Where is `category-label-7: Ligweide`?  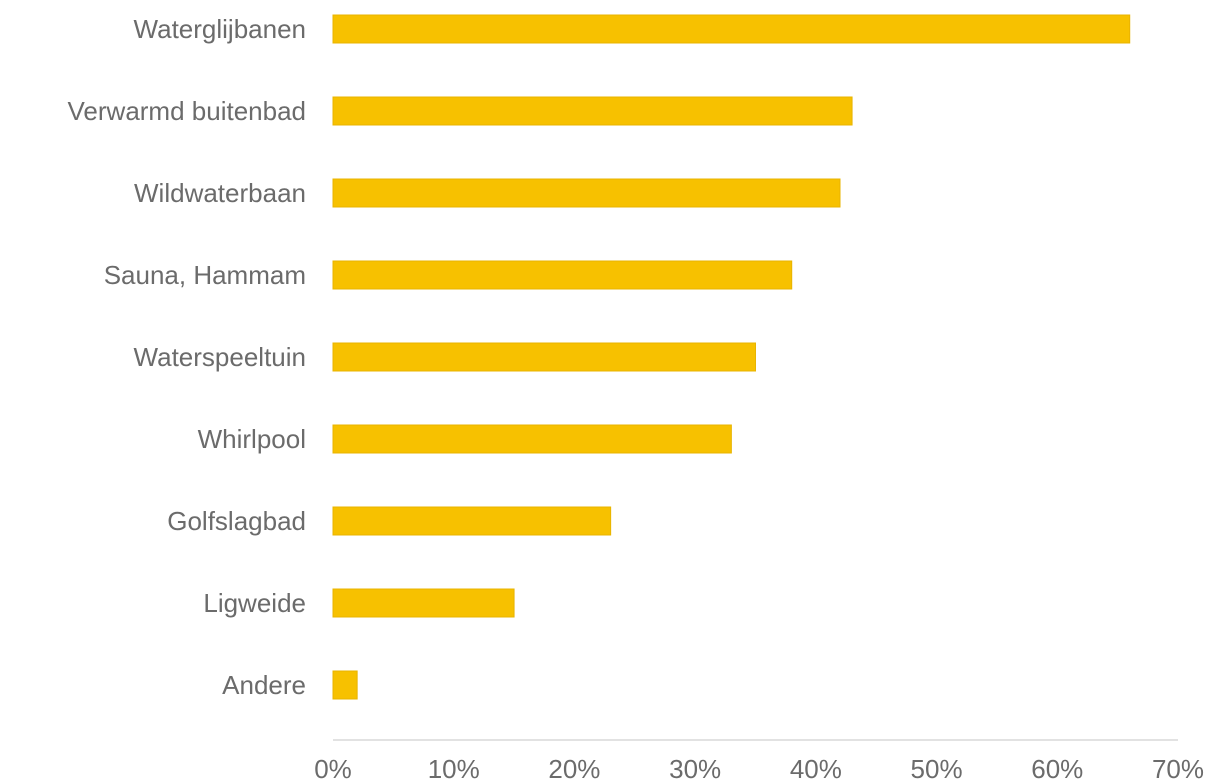 category-label-7: Ligweide is located at coordinates (254, 603).